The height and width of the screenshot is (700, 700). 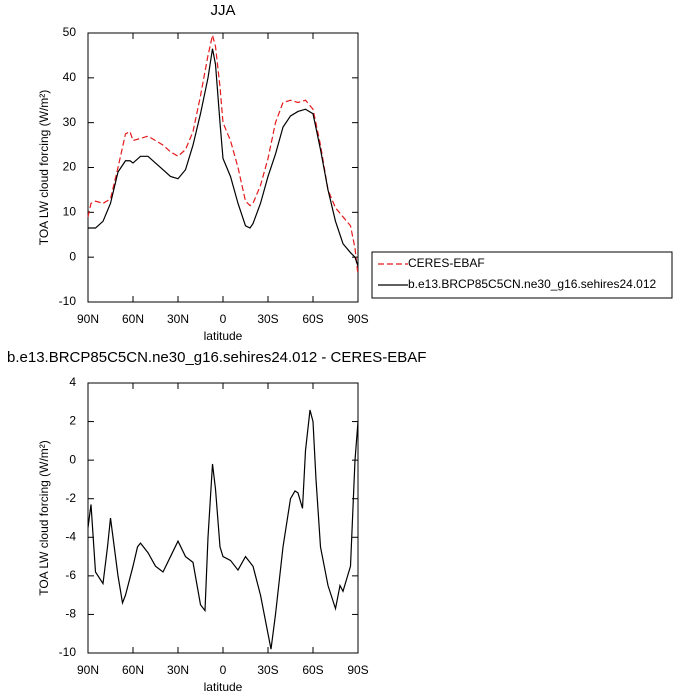 What do you see at coordinates (70, 32) in the screenshot?
I see `y-tick-label: 50` at bounding box center [70, 32].